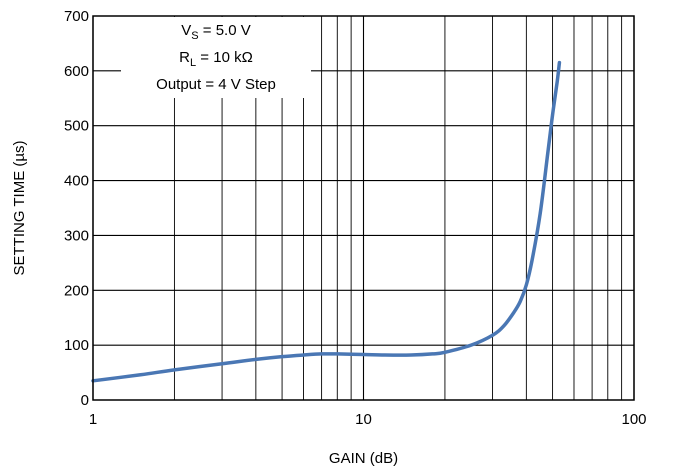 Image resolution: width=676 pixels, height=472 pixels. I want to click on annotation-vs: VS = 5.0 V, so click(215, 32).